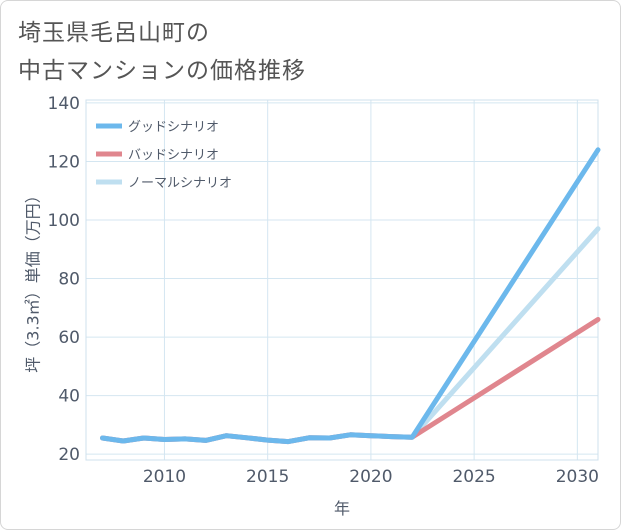 The image size is (621, 530). I want to click on chart-title: 埼玉県毛呂山町の 中古マンションの価格推移, so click(162, 52).